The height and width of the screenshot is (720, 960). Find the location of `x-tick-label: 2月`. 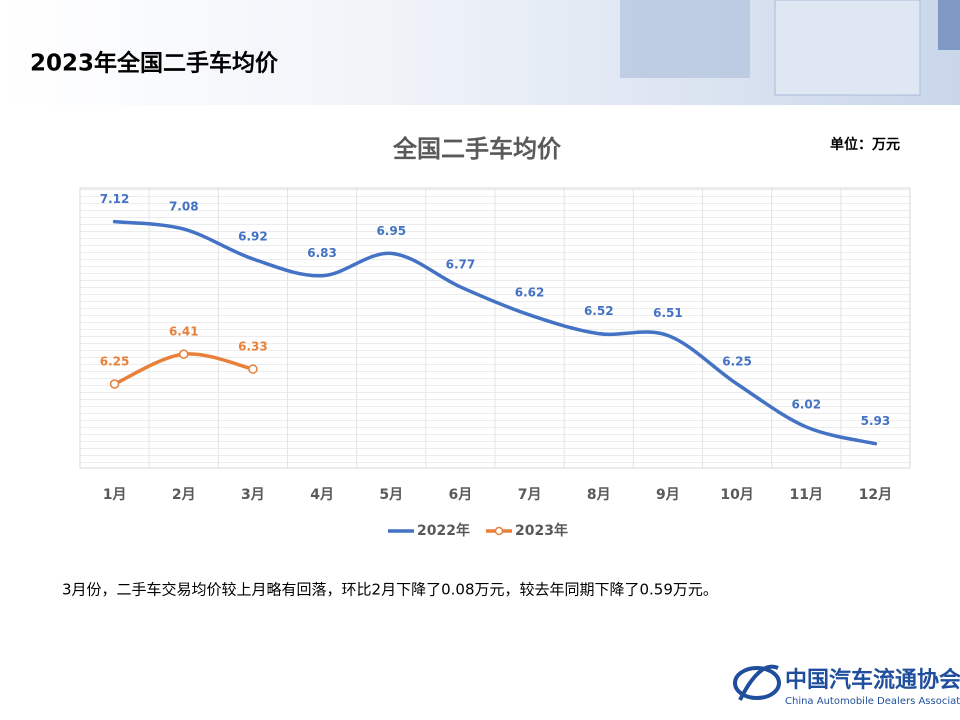

x-tick-label: 2月 is located at coordinates (184, 495).